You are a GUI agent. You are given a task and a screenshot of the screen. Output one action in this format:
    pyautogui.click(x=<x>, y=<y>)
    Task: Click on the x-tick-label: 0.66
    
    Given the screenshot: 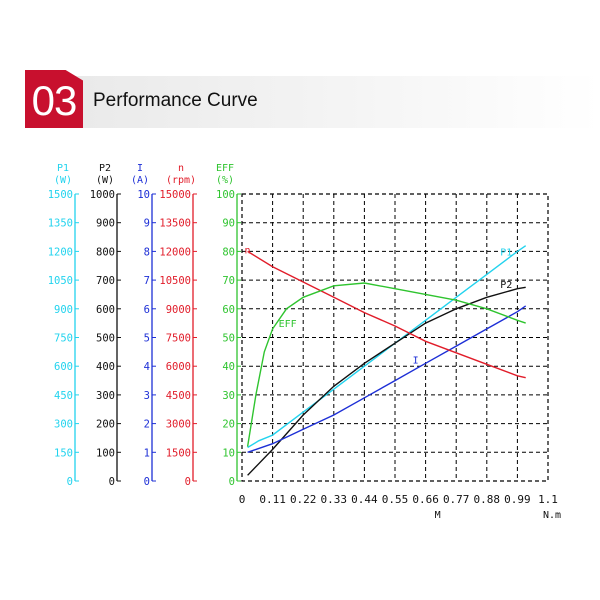 What is the action you would take?
    pyautogui.click(x=425, y=499)
    